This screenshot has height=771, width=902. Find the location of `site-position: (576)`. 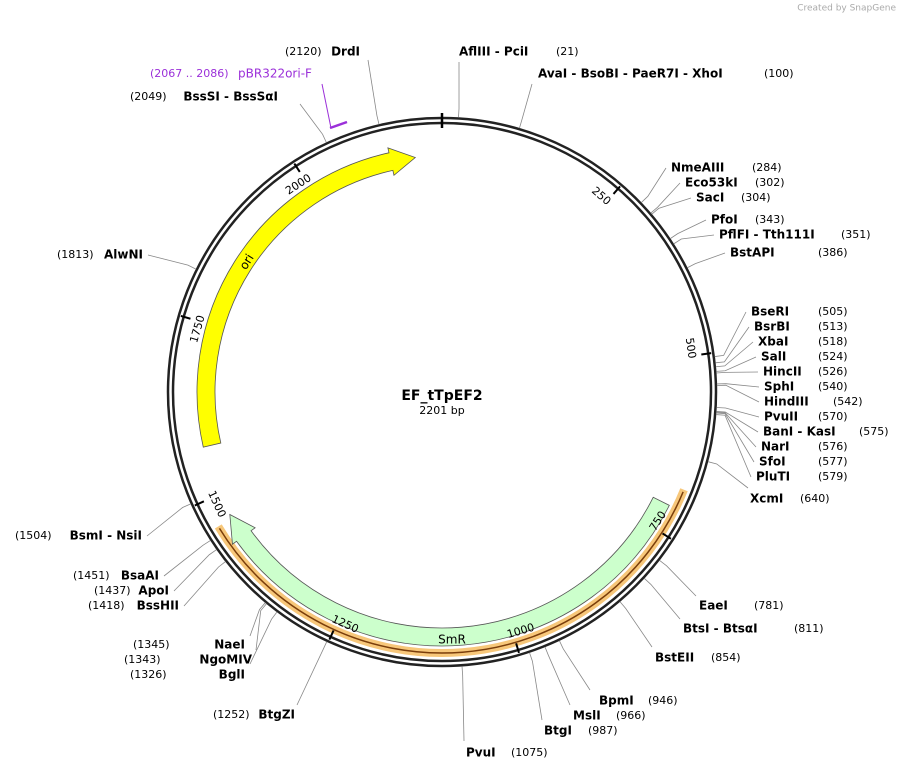

site-position: (576) is located at coordinates (833, 446).